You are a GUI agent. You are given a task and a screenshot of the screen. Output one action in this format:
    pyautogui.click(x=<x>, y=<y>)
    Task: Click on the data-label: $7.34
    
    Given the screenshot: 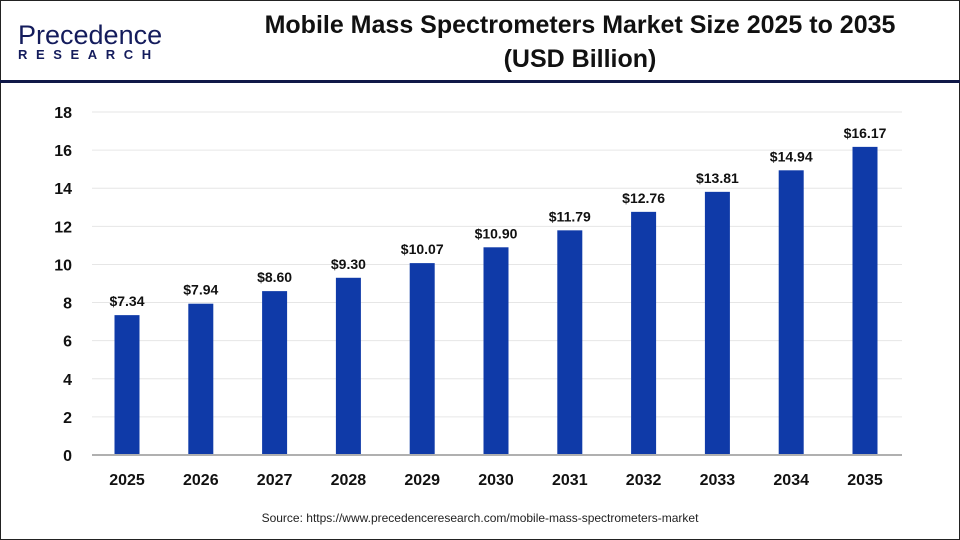 What is the action you would take?
    pyautogui.click(x=126, y=301)
    